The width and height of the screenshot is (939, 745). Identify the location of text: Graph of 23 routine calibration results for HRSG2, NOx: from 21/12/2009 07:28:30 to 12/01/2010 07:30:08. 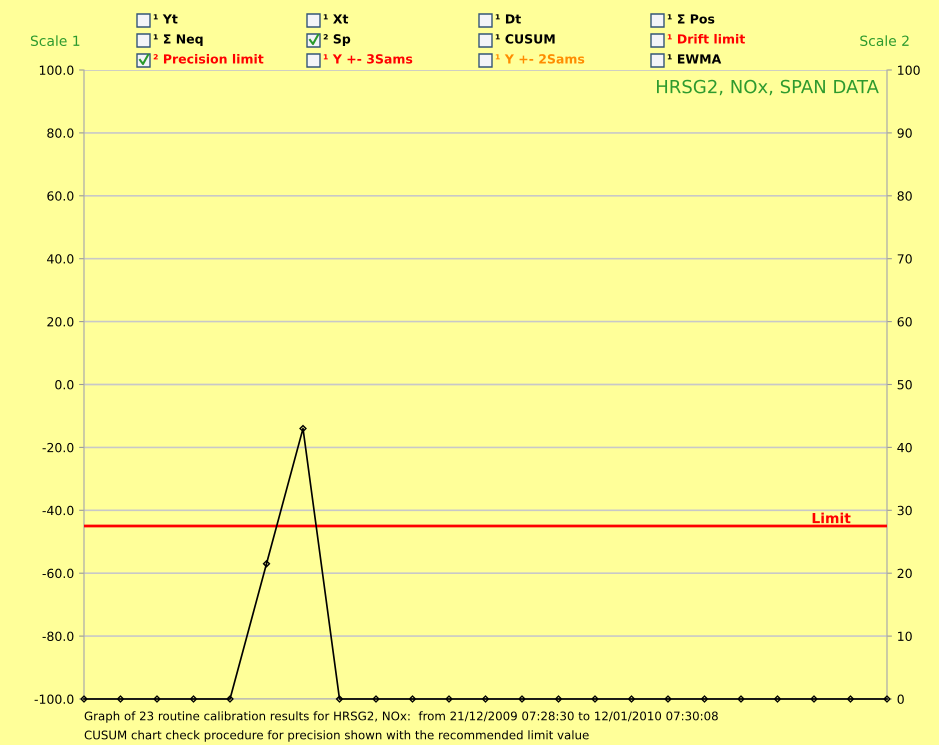
(401, 717).